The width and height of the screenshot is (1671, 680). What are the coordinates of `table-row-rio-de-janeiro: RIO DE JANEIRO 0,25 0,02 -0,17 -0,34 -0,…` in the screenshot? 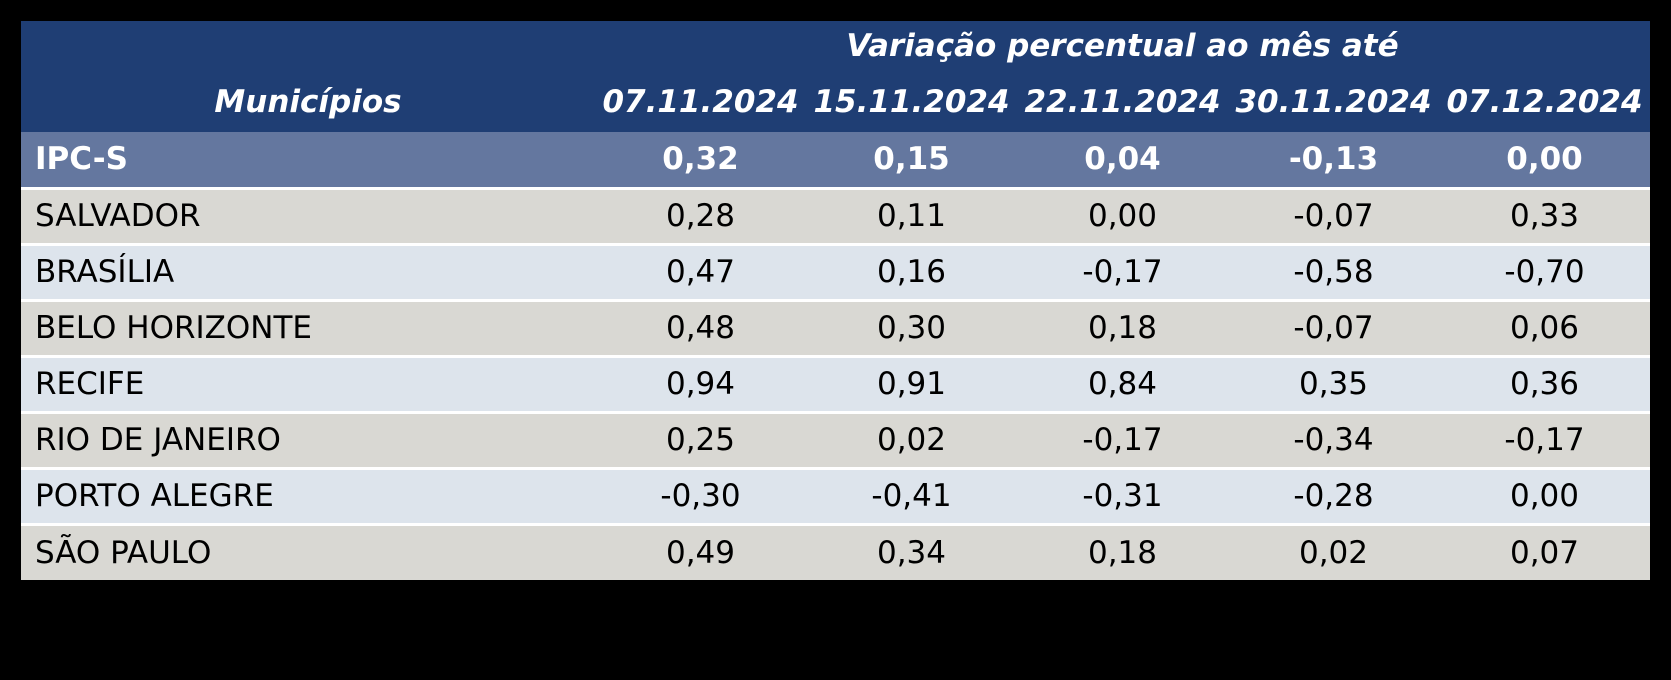 It's located at (835, 440).